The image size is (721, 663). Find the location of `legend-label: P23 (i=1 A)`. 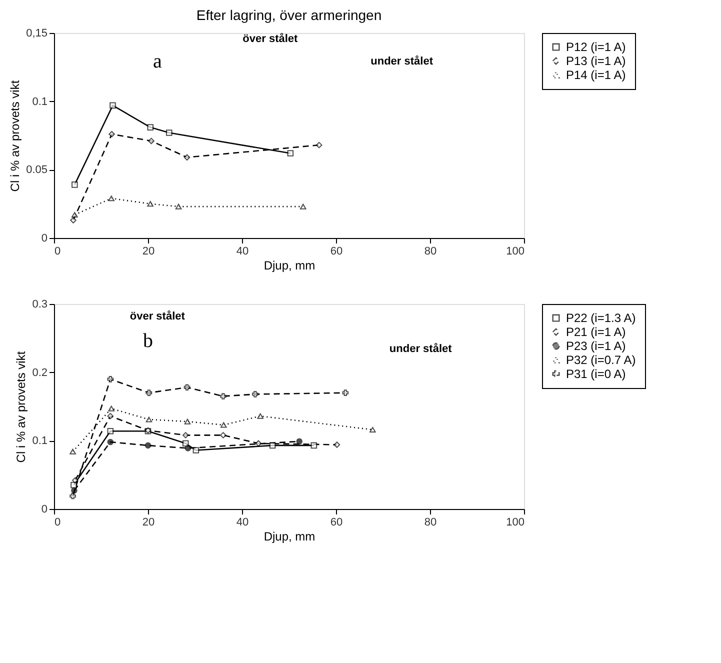

legend-label: P23 (i=1 A) is located at coordinates (596, 346).